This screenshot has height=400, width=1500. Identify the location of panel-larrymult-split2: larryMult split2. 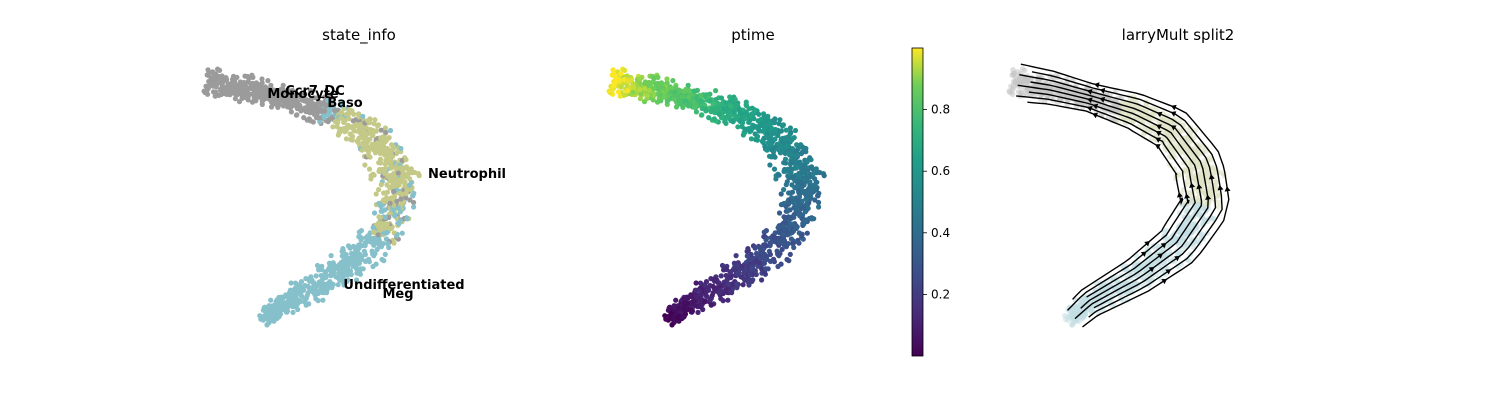
(1120, 177).